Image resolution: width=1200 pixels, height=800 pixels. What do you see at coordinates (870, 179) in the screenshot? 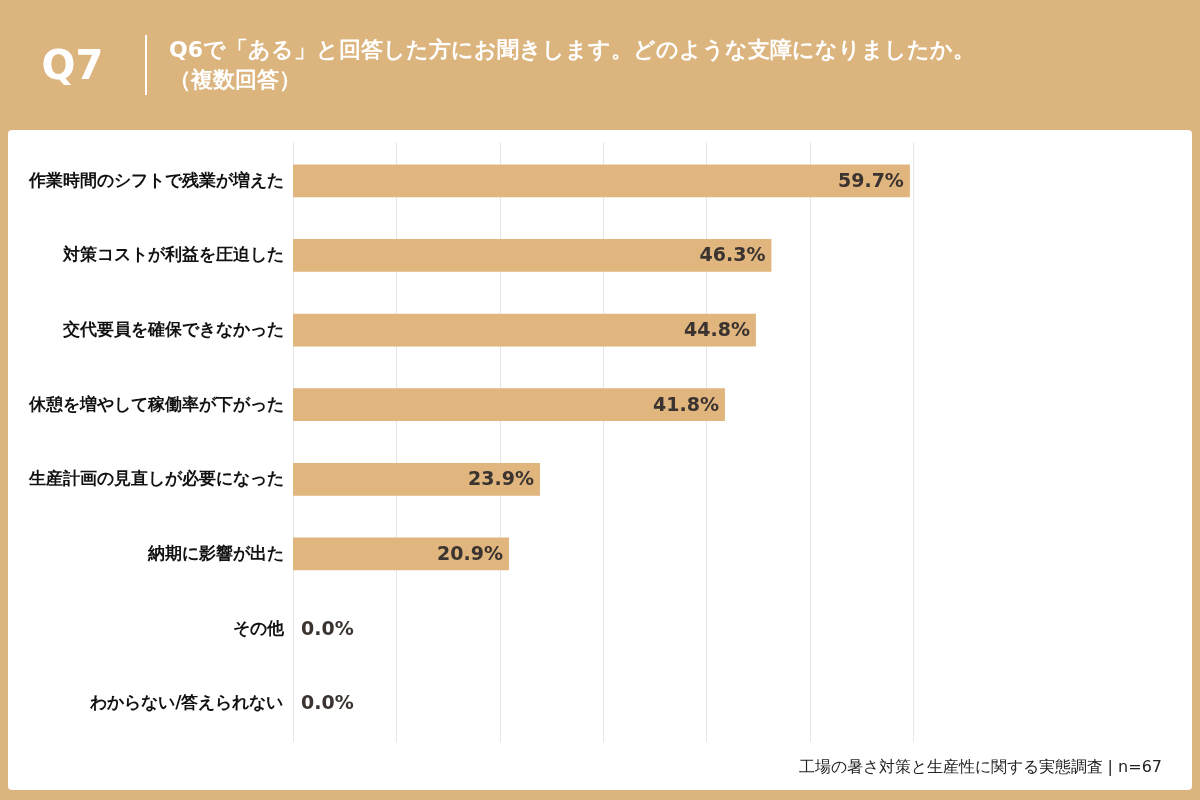
I see `data-label: 59.7%` at bounding box center [870, 179].